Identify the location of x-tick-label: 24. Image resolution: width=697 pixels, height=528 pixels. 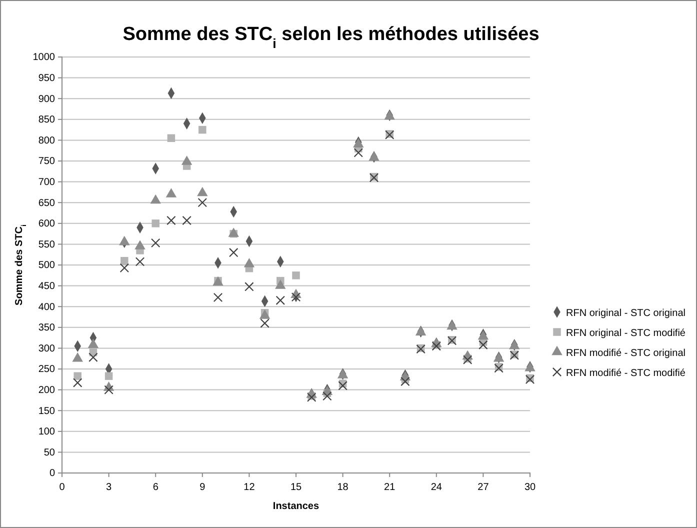
(436, 487).